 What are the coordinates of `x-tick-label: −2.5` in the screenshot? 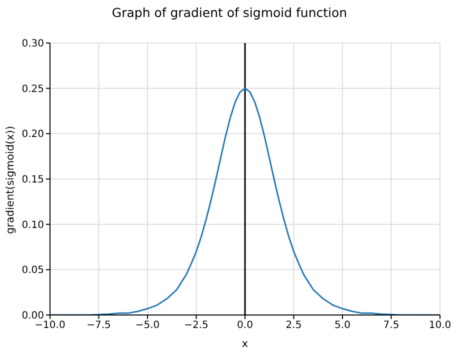 It's located at (196, 326).